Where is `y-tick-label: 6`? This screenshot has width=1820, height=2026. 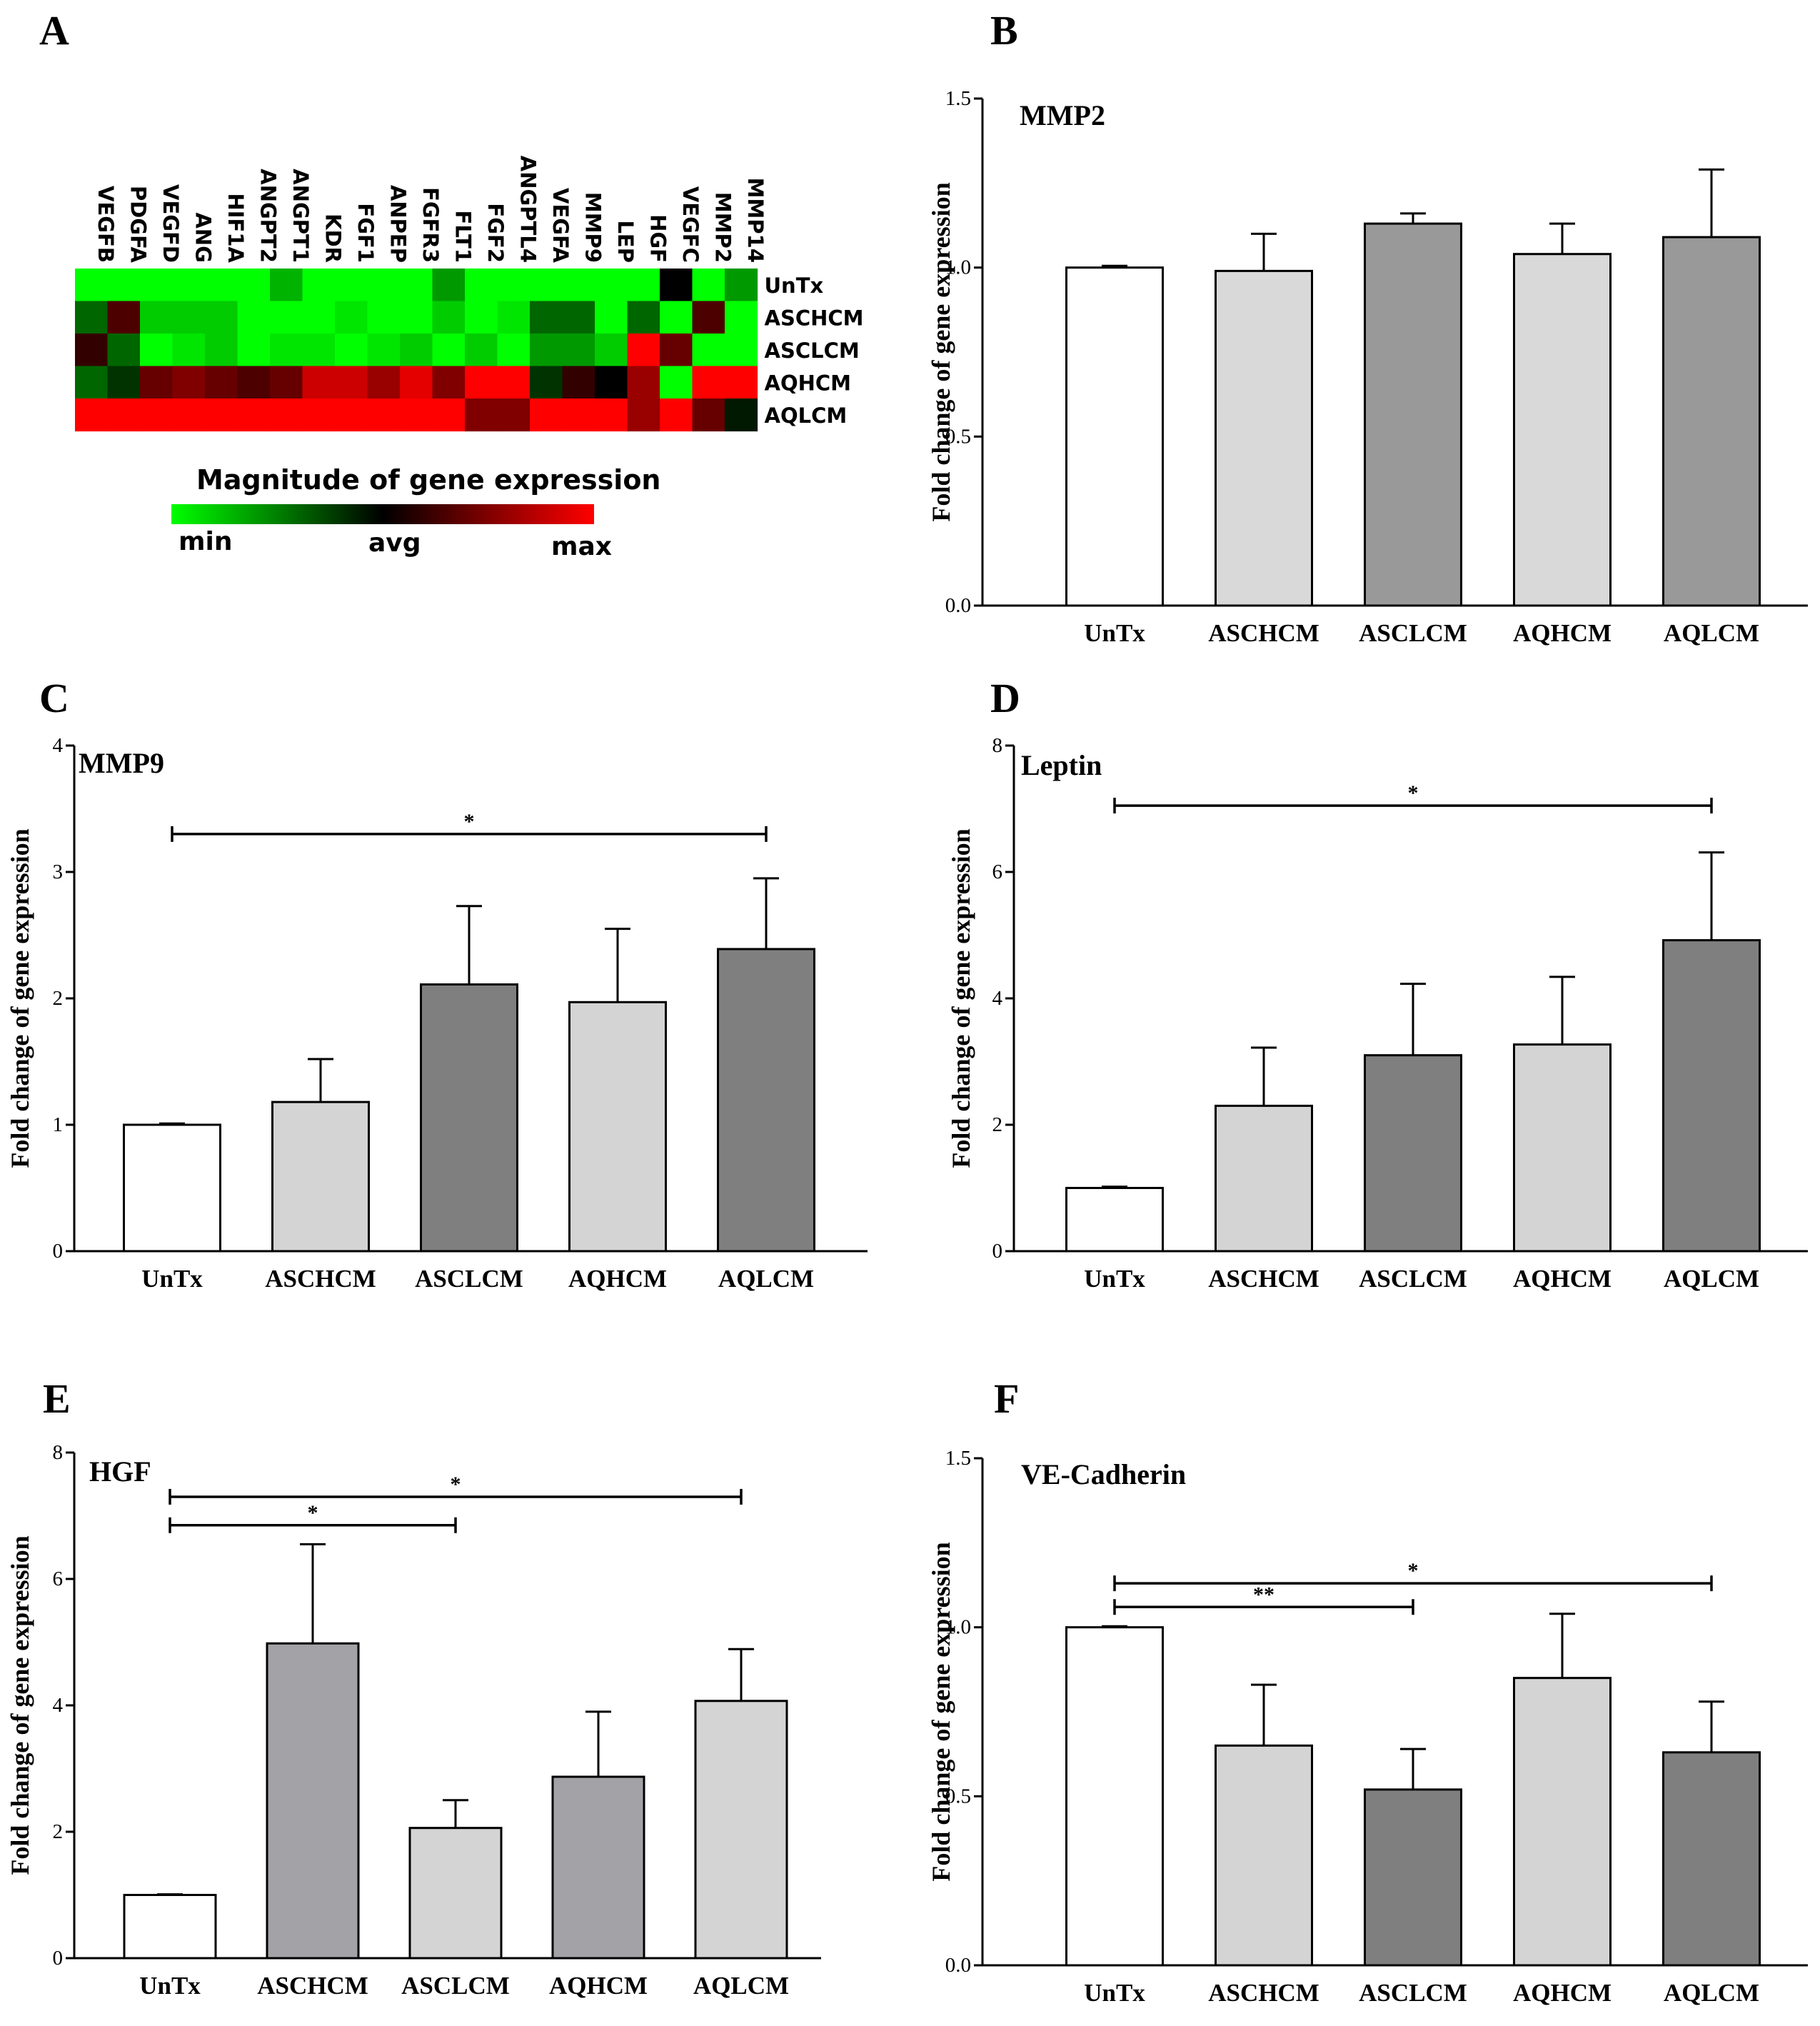
y-tick-label: 6 is located at coordinates (997, 872).